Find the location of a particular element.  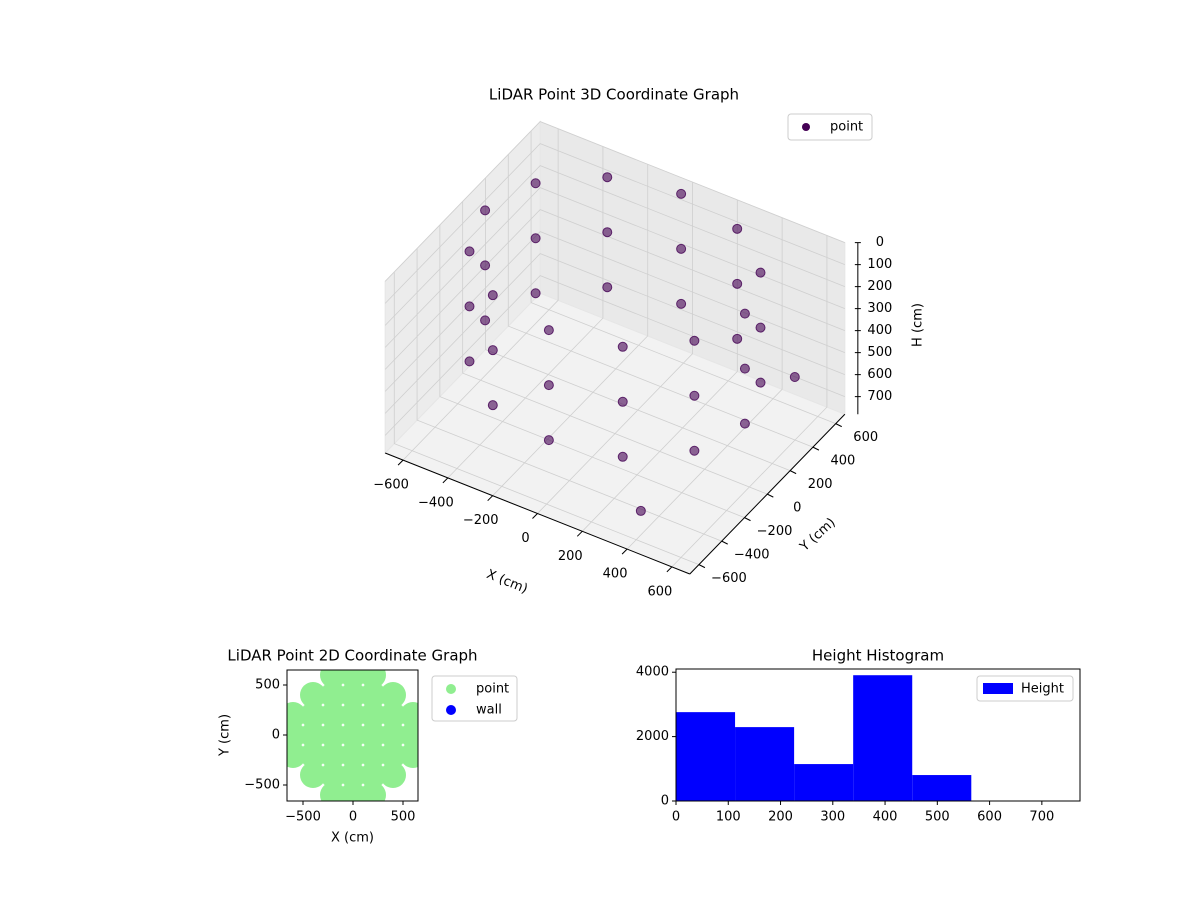

legend-box is located at coordinates (1025, 688).